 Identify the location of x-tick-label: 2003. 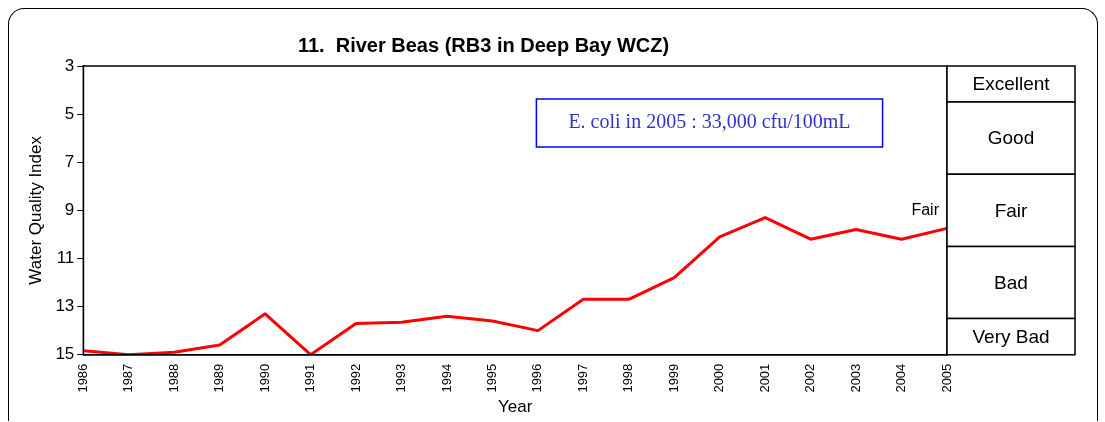
(855, 378).